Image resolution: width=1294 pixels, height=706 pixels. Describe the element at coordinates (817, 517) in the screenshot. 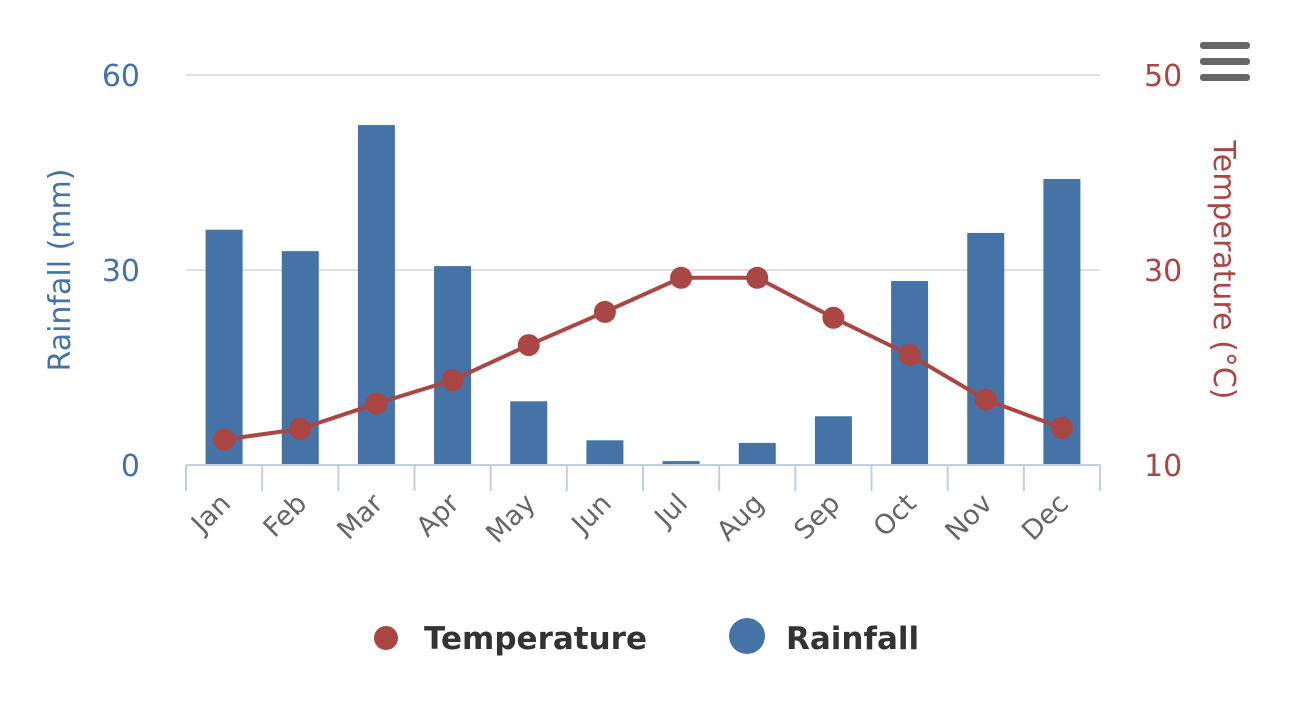

I see `x-tick-label: Sep` at that location.